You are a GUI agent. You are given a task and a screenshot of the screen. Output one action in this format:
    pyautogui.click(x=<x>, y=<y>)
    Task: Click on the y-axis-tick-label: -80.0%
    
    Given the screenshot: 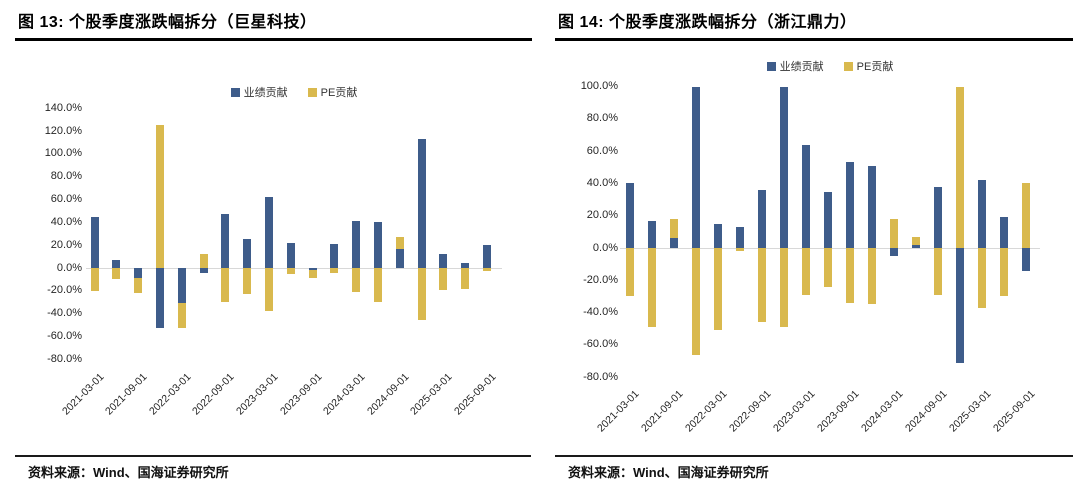 What is the action you would take?
    pyautogui.click(x=64, y=358)
    